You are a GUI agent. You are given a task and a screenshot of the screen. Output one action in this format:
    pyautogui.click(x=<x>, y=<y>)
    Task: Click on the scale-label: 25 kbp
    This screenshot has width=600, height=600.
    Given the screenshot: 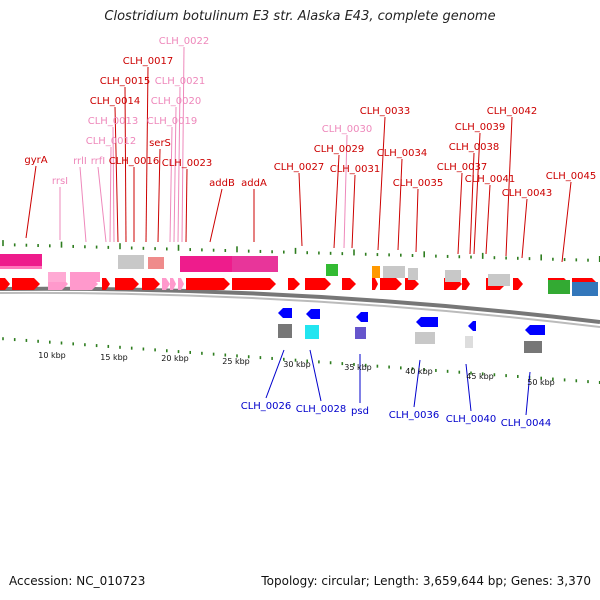 What is the action you would take?
    pyautogui.click(x=236, y=361)
    